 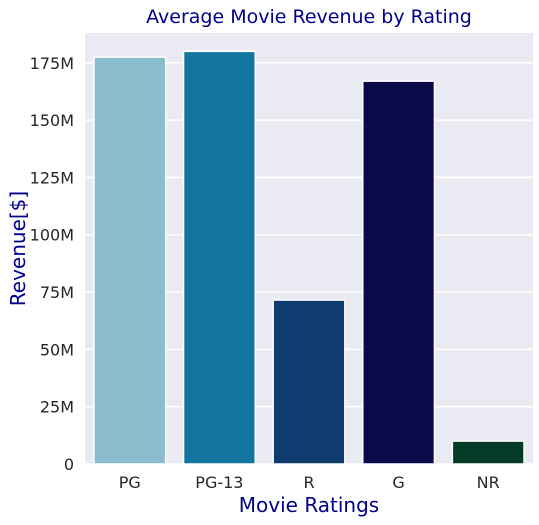 I want to click on y-tick-label: 25M, so click(x=57, y=407).